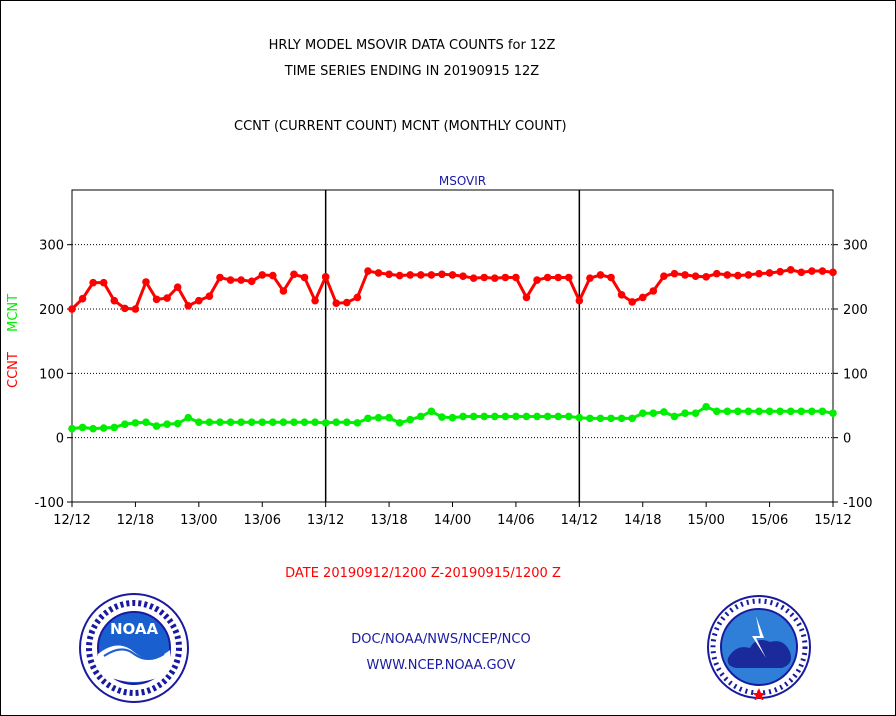 The width and height of the screenshot is (896, 716). I want to click on footer-organization: DOC/NOAA/NWS/NCEP/NCO, so click(441, 639).